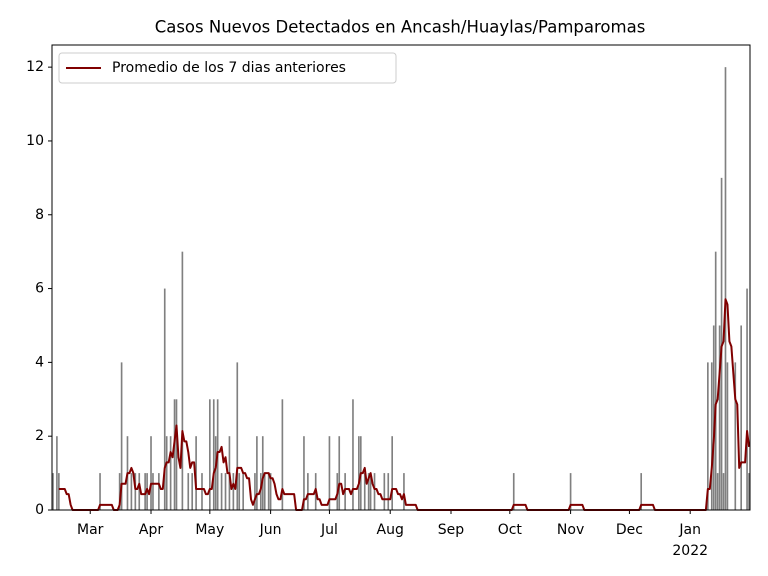  What do you see at coordinates (35, 67) in the screenshot?
I see `y-tick-label: 12` at bounding box center [35, 67].